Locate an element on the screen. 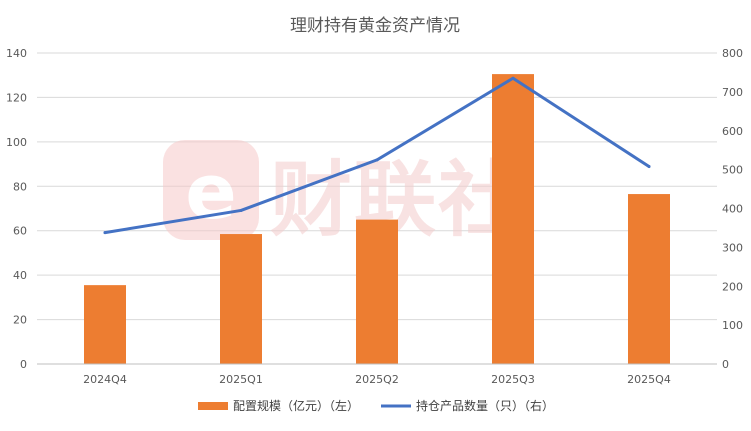 This screenshot has width=751, height=431. legend-line-label: 持仓产品数量（只）（右） is located at coordinates (485, 405).